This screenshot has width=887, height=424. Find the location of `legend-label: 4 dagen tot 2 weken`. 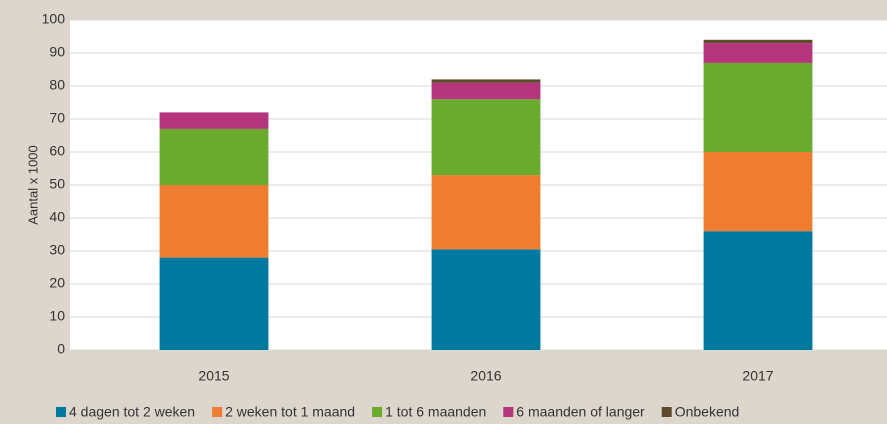

legend-label: 4 dagen tot 2 weken is located at coordinates (132, 412).